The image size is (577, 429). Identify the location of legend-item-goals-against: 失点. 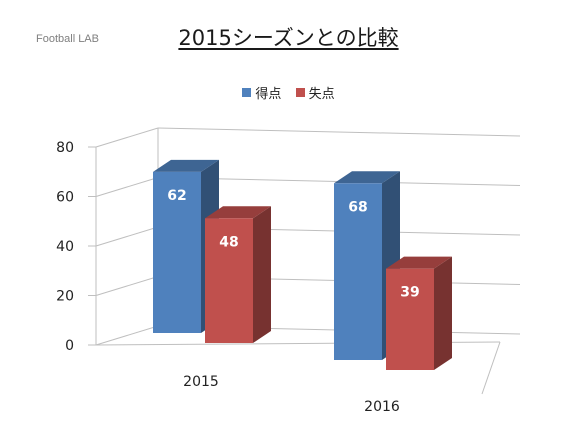
(315, 92).